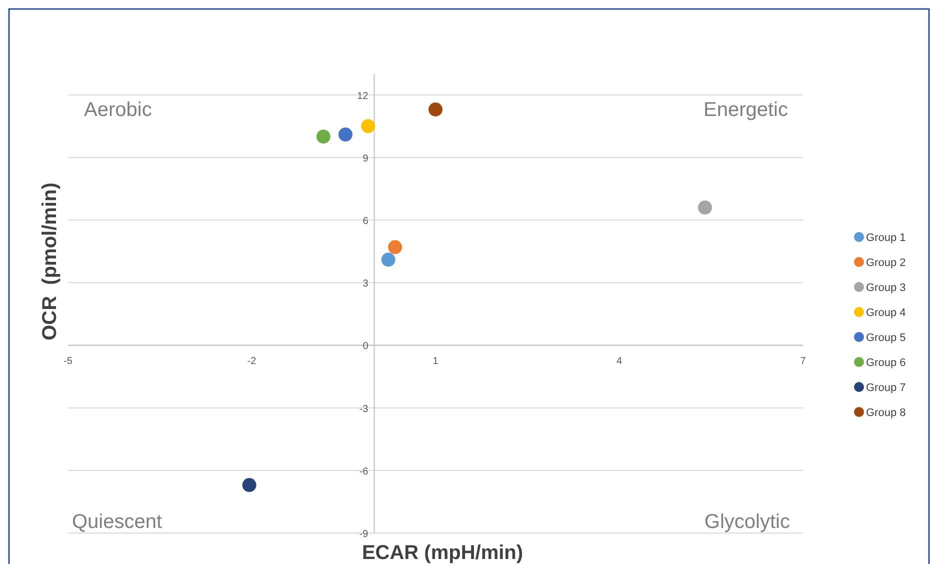 The image size is (930, 564). What do you see at coordinates (747, 522) in the screenshot?
I see `annotation: Glycolytic` at bounding box center [747, 522].